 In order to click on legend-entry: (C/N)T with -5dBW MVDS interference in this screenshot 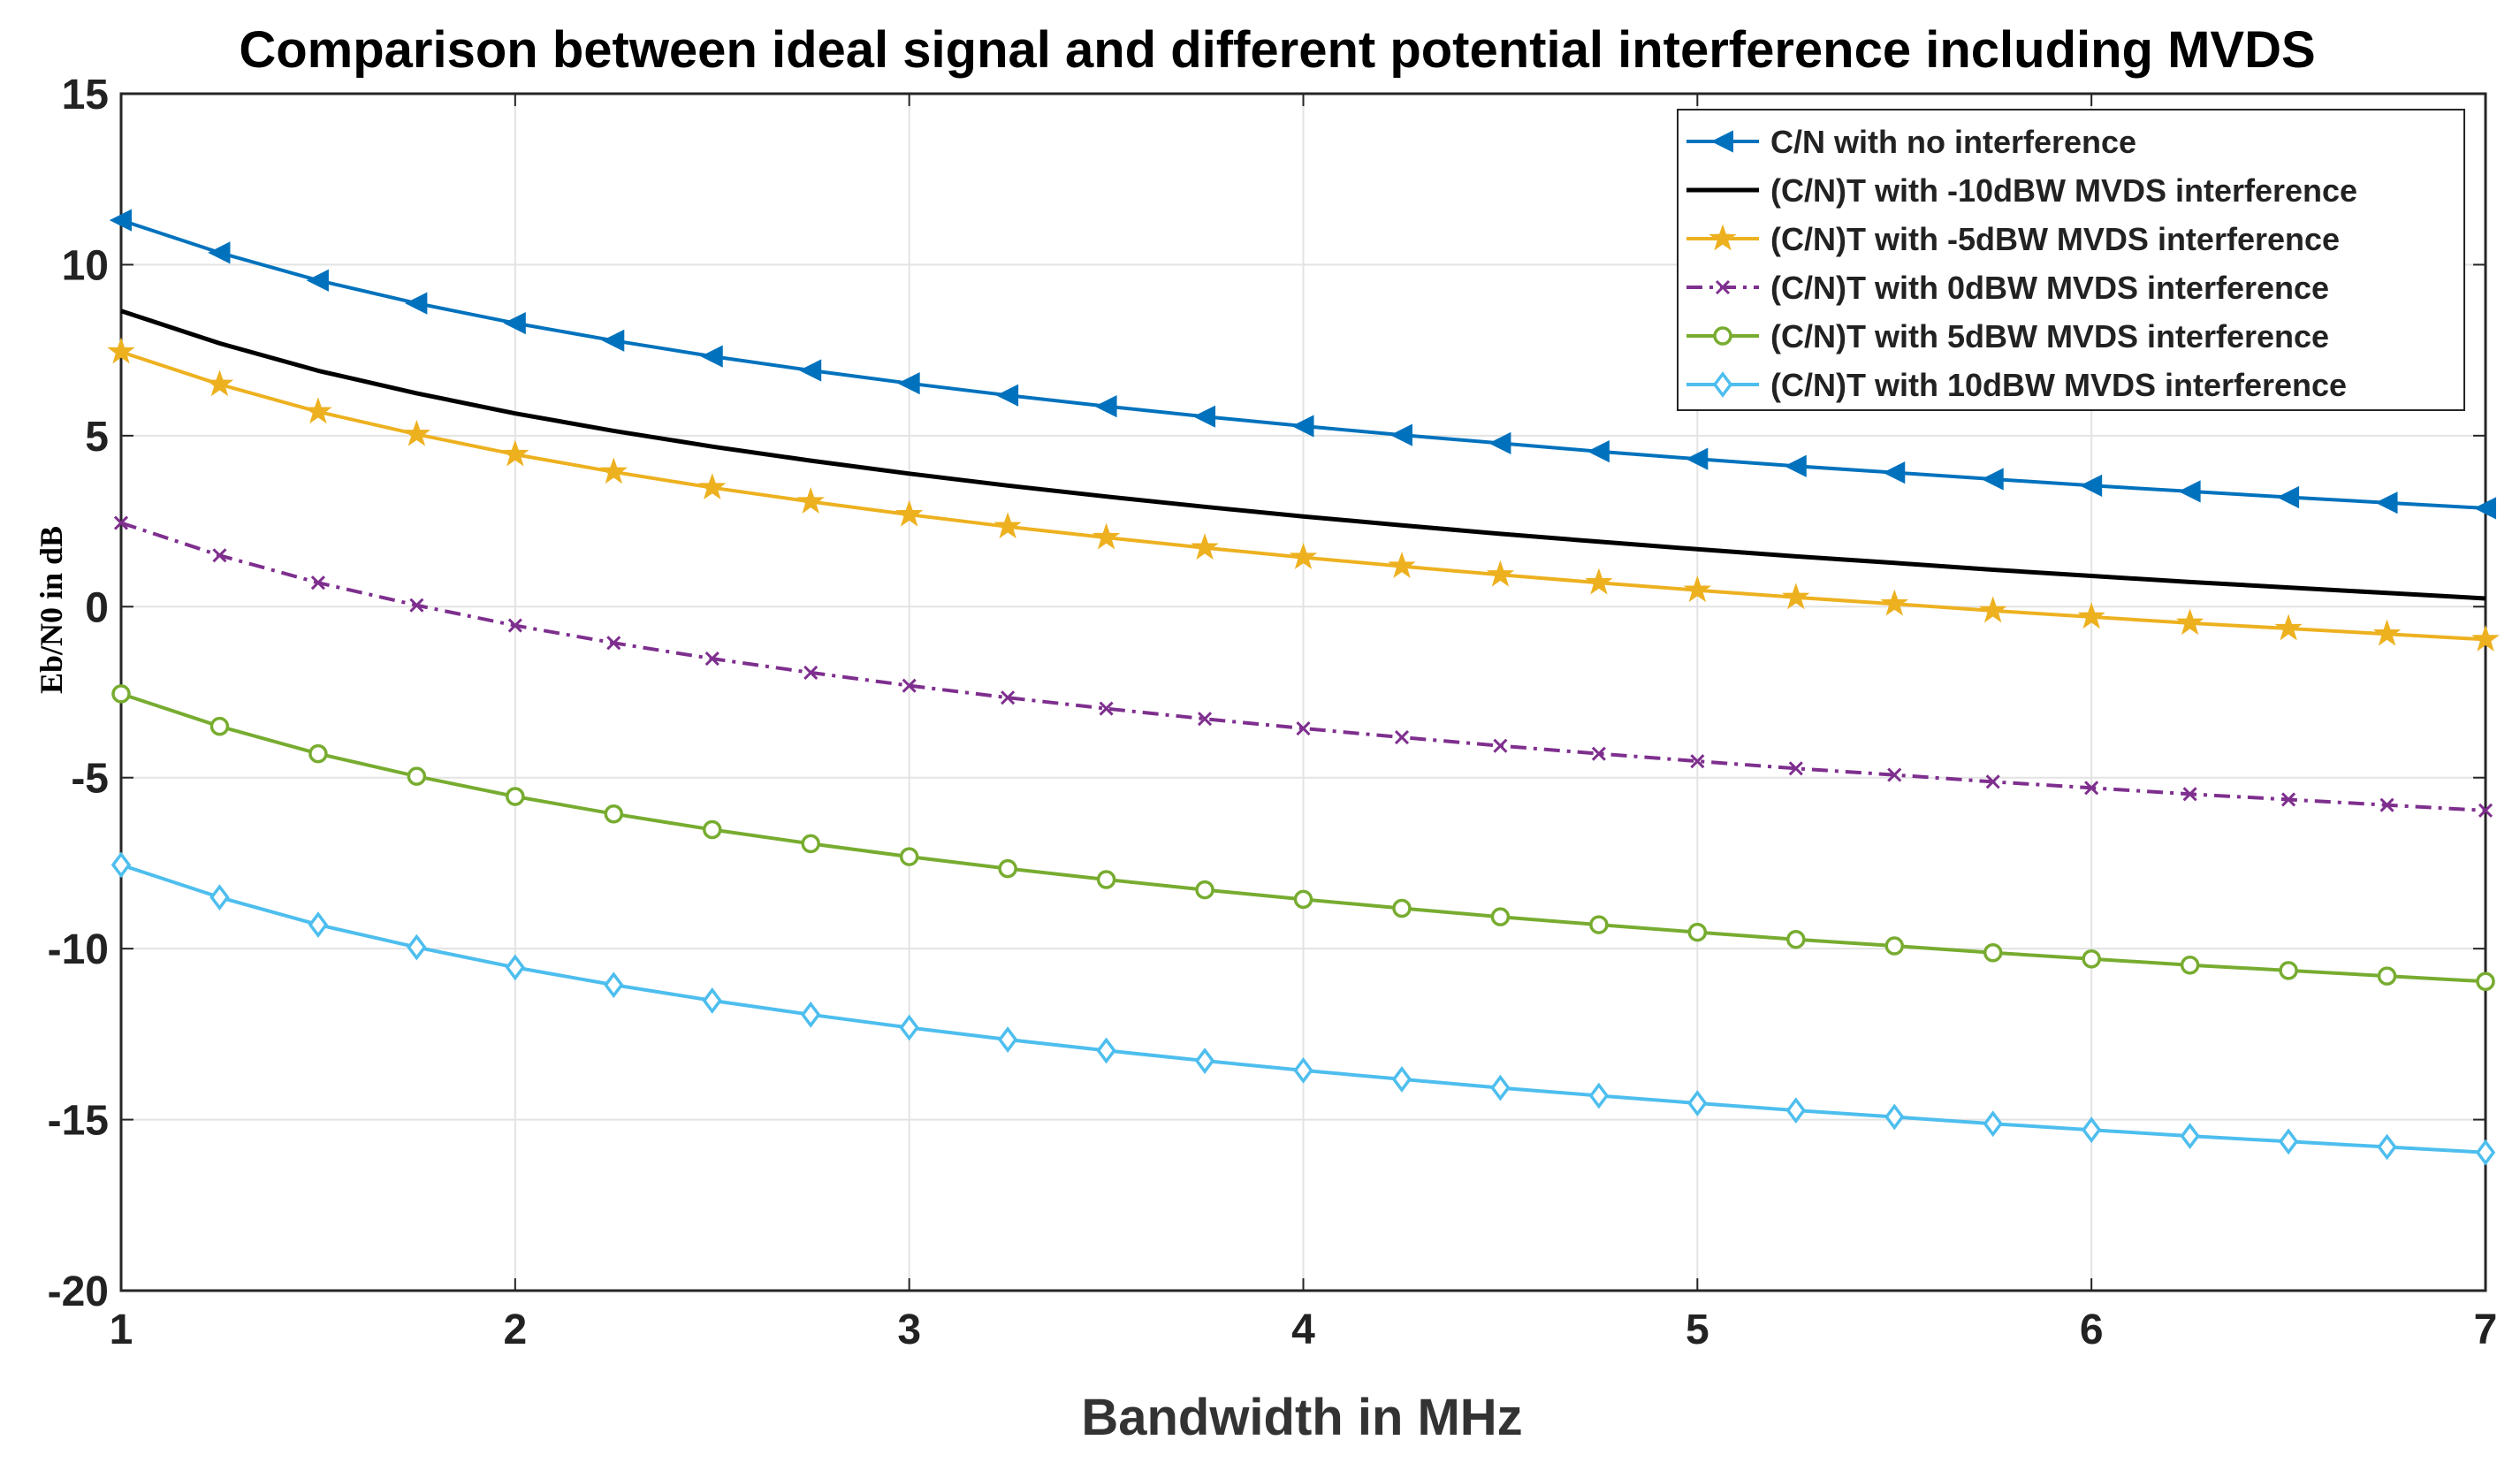, I will do `click(2013, 239)`.